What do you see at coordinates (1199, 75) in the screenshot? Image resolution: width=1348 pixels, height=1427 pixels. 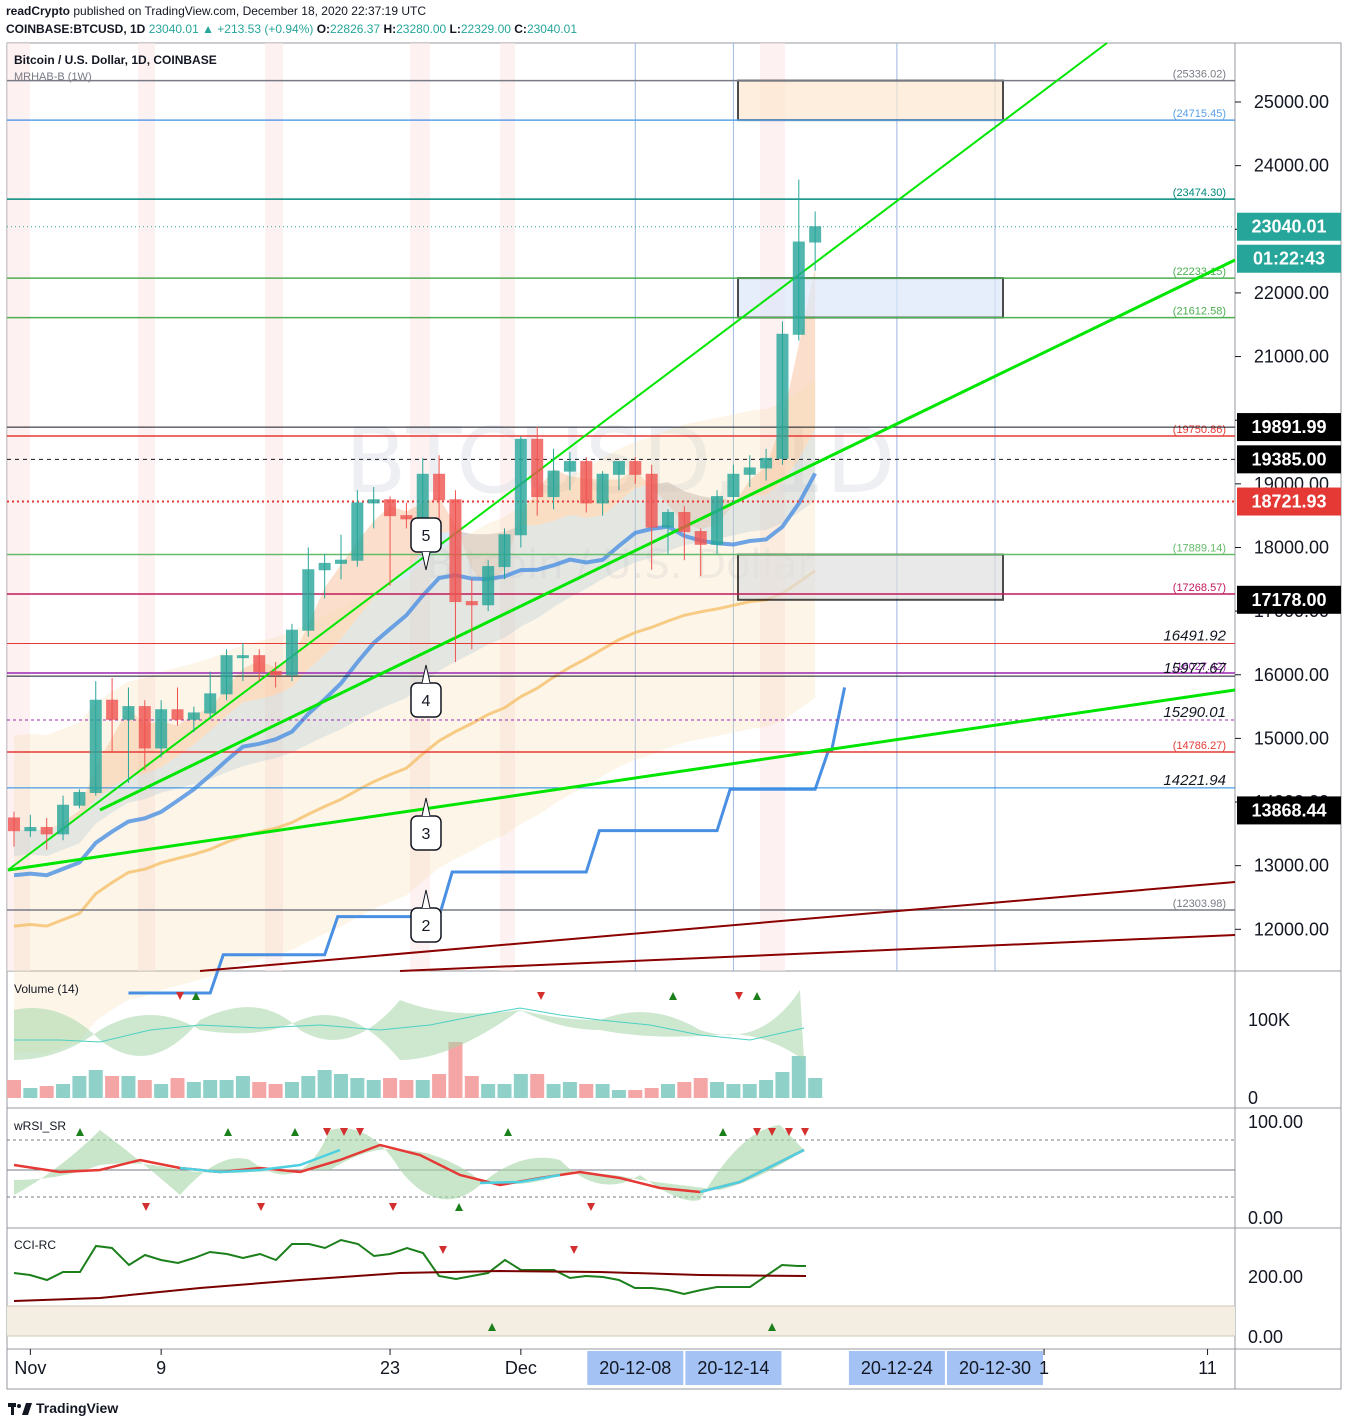 I see `level-label-0: (25336.02)` at bounding box center [1199, 75].